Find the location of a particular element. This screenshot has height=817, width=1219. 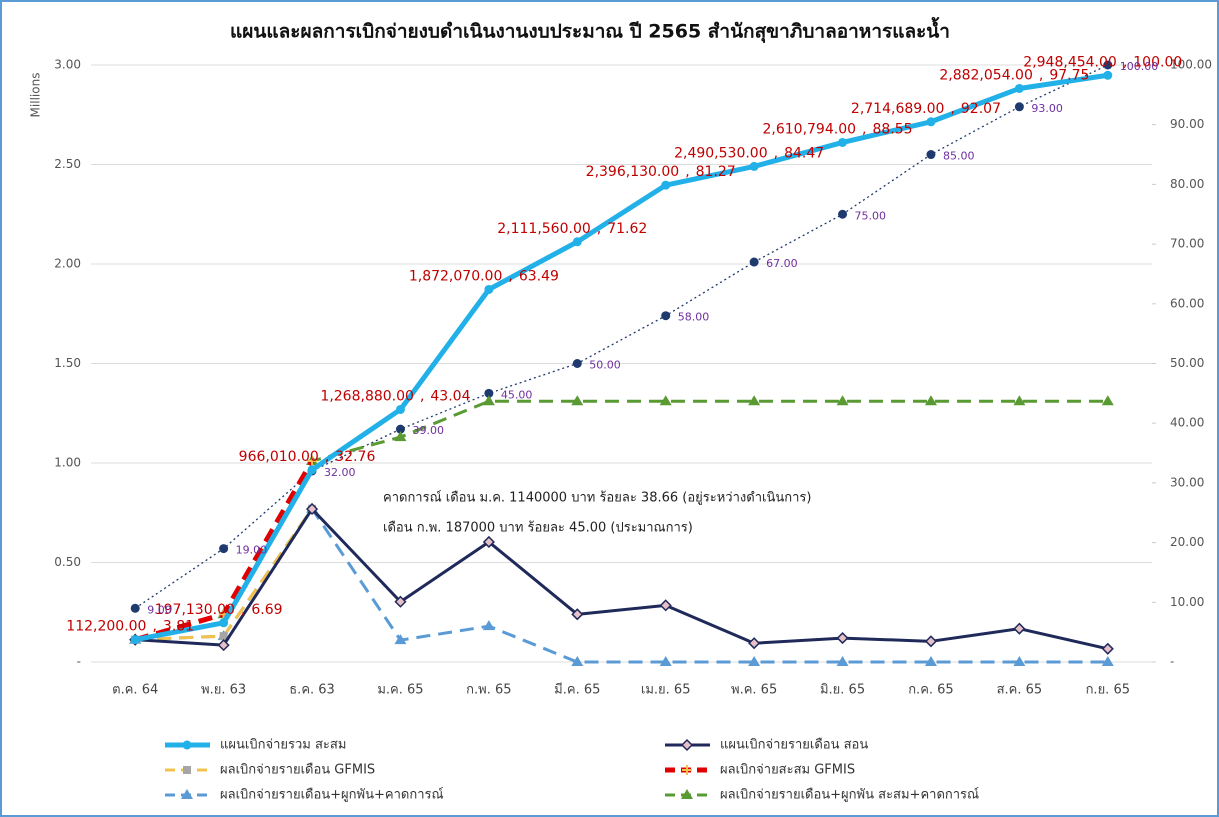

x-tick-label: ก.ย. 65 is located at coordinates (1108, 690).